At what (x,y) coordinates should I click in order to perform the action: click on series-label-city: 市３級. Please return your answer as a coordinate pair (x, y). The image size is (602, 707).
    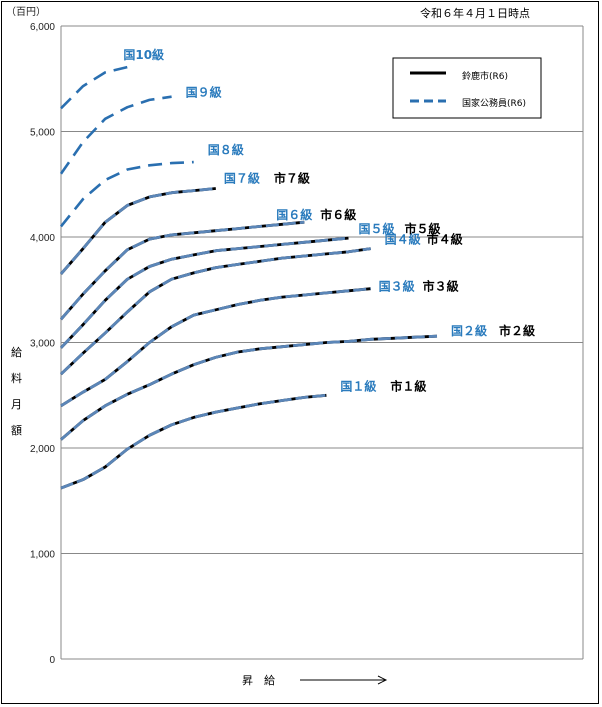
    Looking at the image, I should click on (441, 286).